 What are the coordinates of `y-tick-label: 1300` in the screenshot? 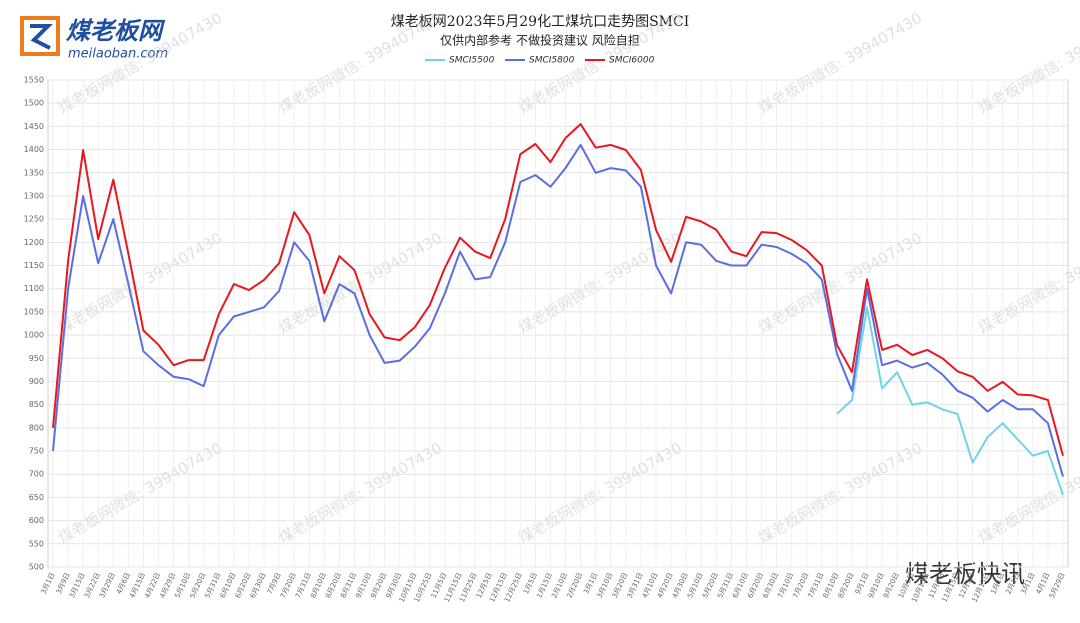 It's located at (34, 195).